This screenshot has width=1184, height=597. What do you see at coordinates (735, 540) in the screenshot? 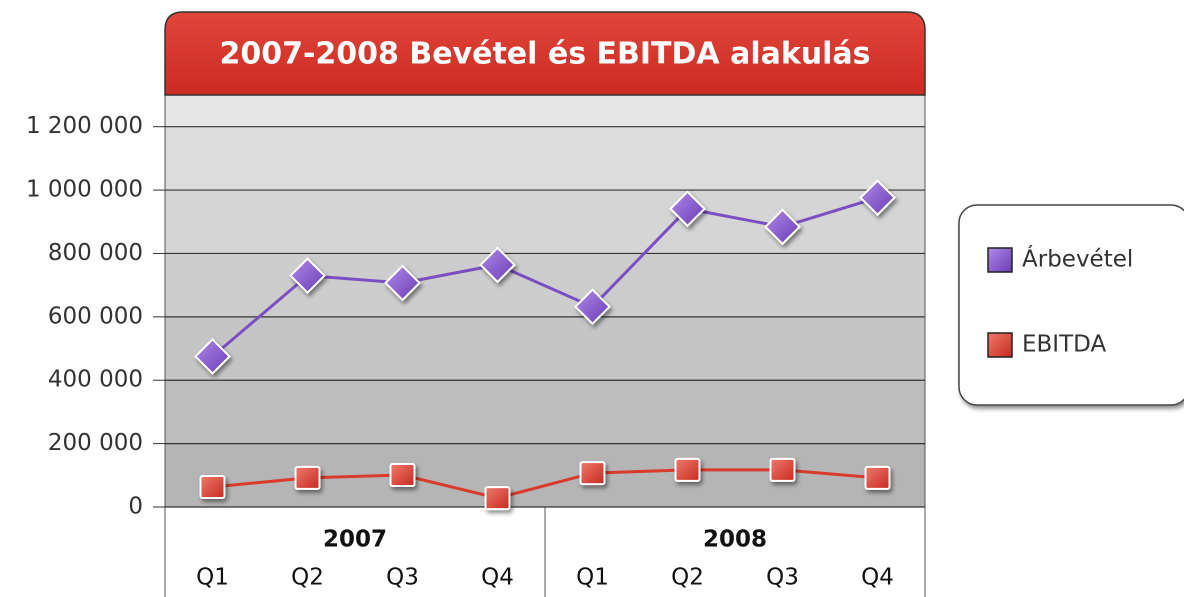
I see `group-label: 2008` at bounding box center [735, 540].